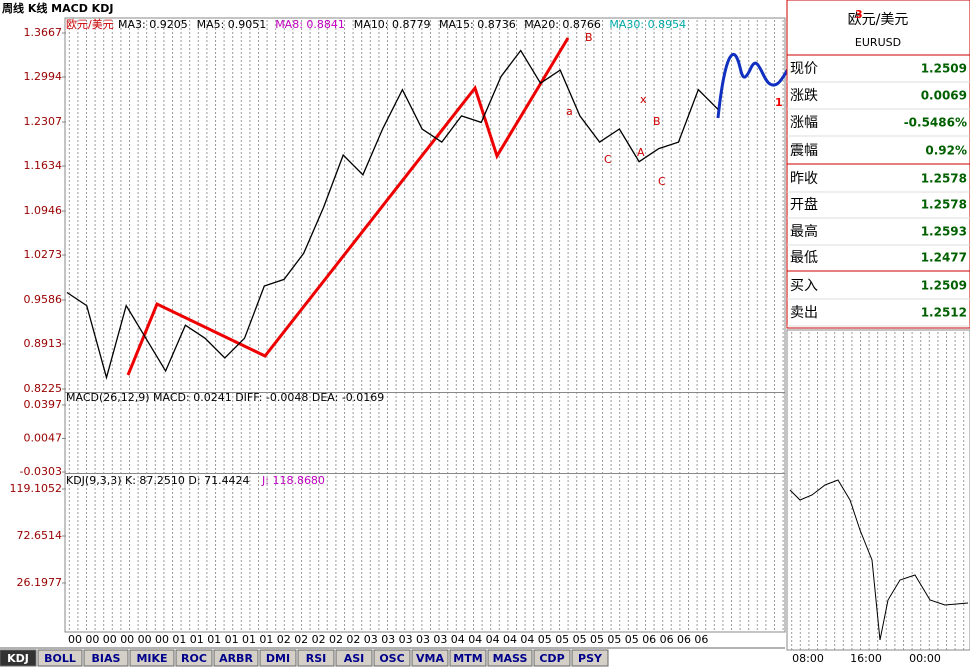 The image size is (970, 667). Describe the element at coordinates (779, 102) in the screenshot. I see `annotation: 1` at that location.